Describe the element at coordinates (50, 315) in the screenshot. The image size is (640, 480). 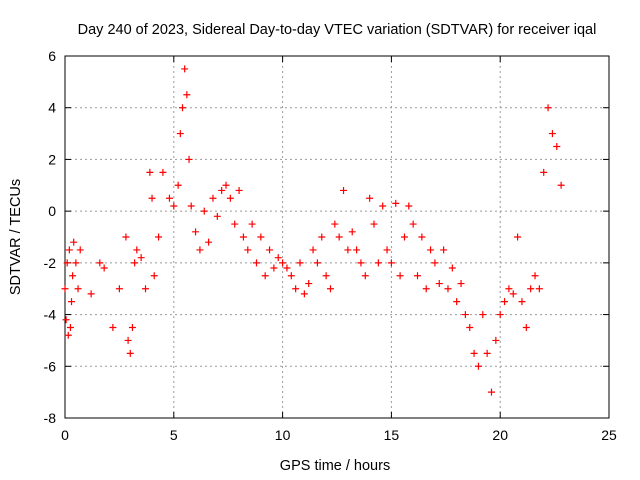
I see `y-tick-label: -4` at that location.